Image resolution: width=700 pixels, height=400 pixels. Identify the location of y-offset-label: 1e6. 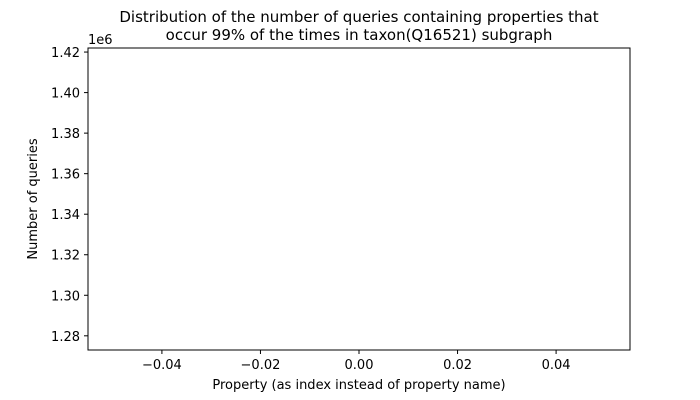
(100, 40).